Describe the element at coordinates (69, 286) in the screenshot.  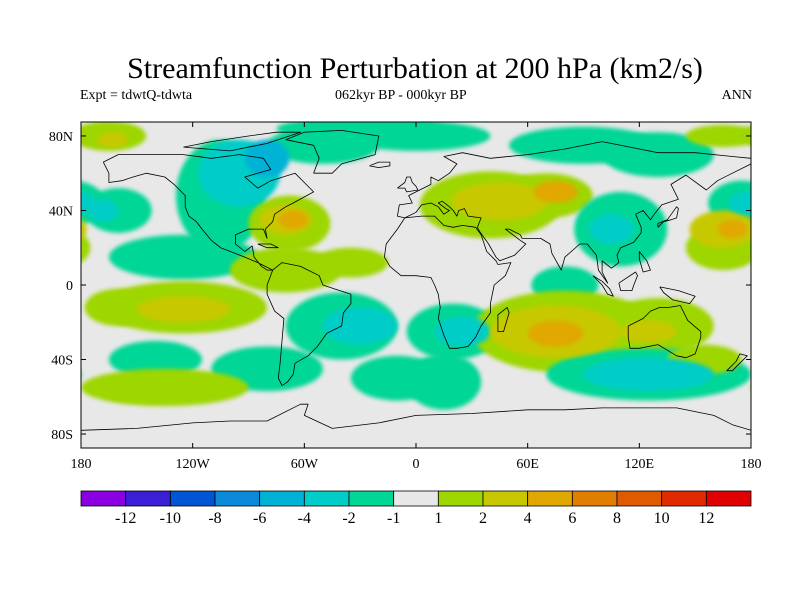
I see `lat-tick-label: 0` at that location.